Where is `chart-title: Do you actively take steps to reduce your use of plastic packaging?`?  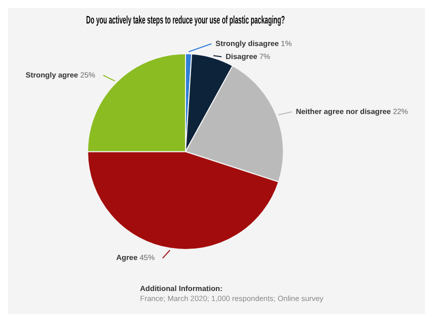
chart-title: Do you actively take steps to reduce your use of plastic packaging? is located at coordinates (185, 20).